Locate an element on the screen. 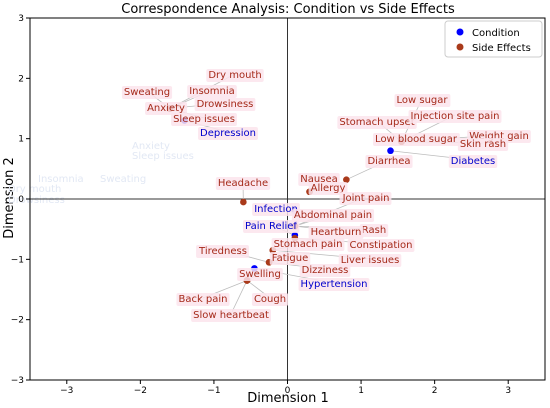 This screenshot has width=550, height=408. label-sleep-issues: Sleep issues is located at coordinates (204, 119).